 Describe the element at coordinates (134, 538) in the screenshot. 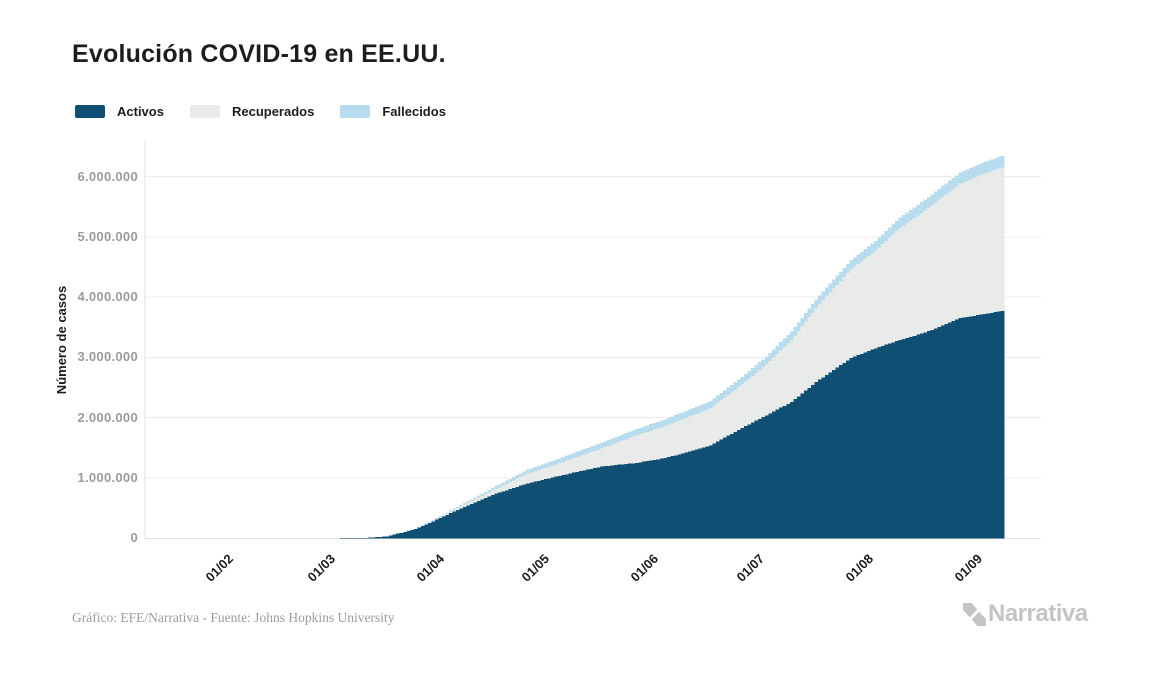

I see `y-tick-label: 0` at that location.